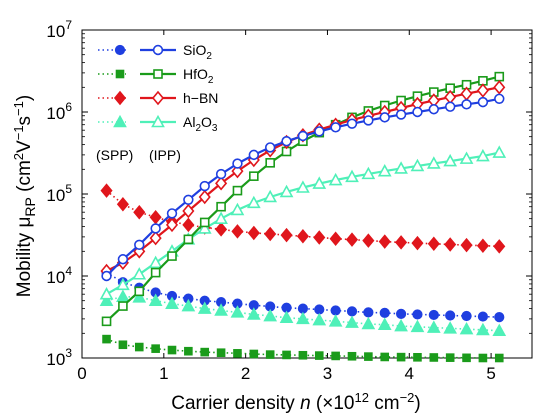  I want to click on x-tick-label: 4, so click(409, 373).